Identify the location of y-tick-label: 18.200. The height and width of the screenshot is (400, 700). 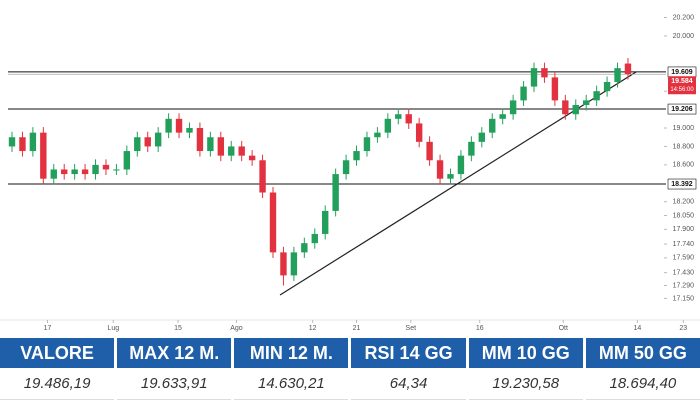
(684, 202).